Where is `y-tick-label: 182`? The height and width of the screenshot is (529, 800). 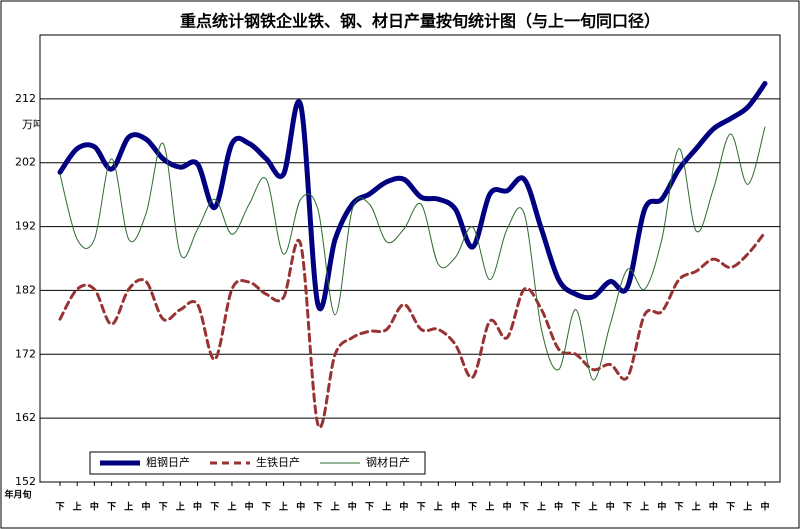
y-tick-label: 182 is located at coordinates (25, 289).